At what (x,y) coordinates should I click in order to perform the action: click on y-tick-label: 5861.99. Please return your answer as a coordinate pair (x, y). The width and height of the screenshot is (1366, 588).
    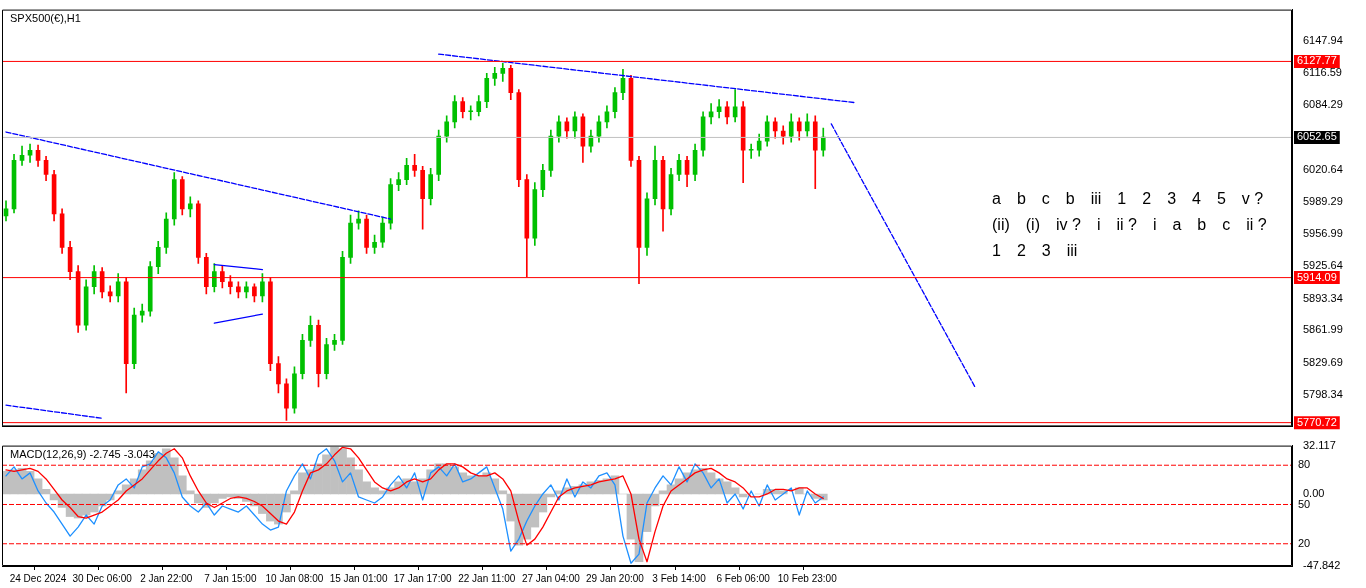
    Looking at the image, I should click on (1323, 329).